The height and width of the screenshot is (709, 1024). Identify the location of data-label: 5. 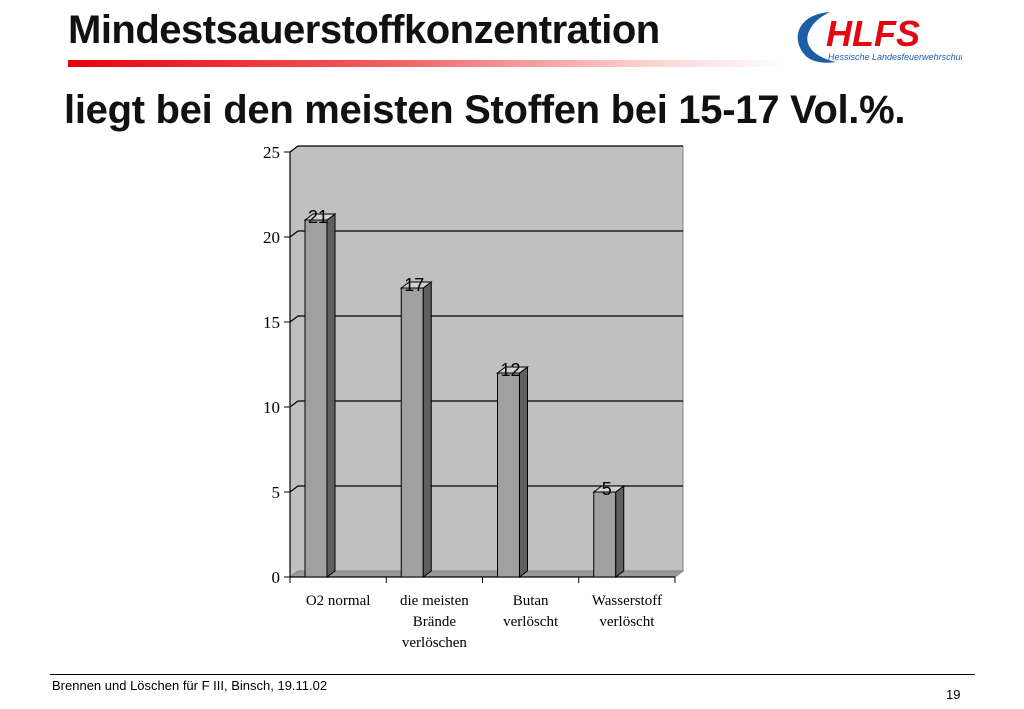
(607, 489).